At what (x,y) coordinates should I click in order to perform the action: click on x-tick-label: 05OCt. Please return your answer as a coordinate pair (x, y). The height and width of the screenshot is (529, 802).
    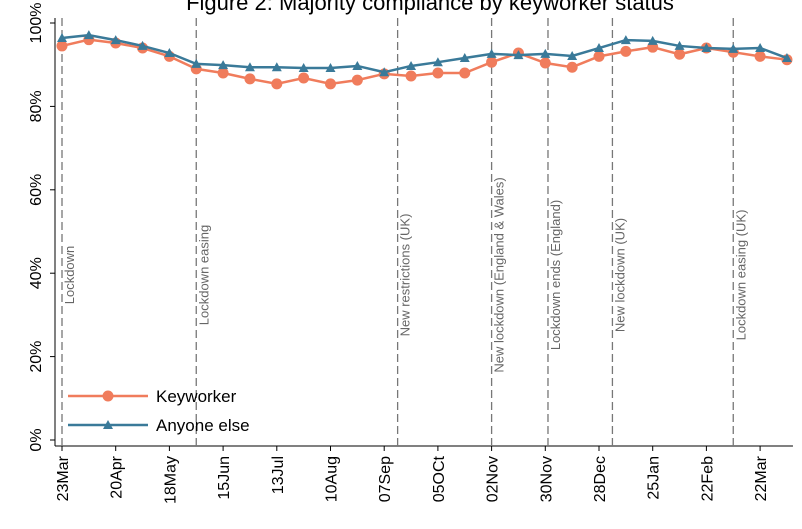
    Looking at the image, I should click on (439, 478).